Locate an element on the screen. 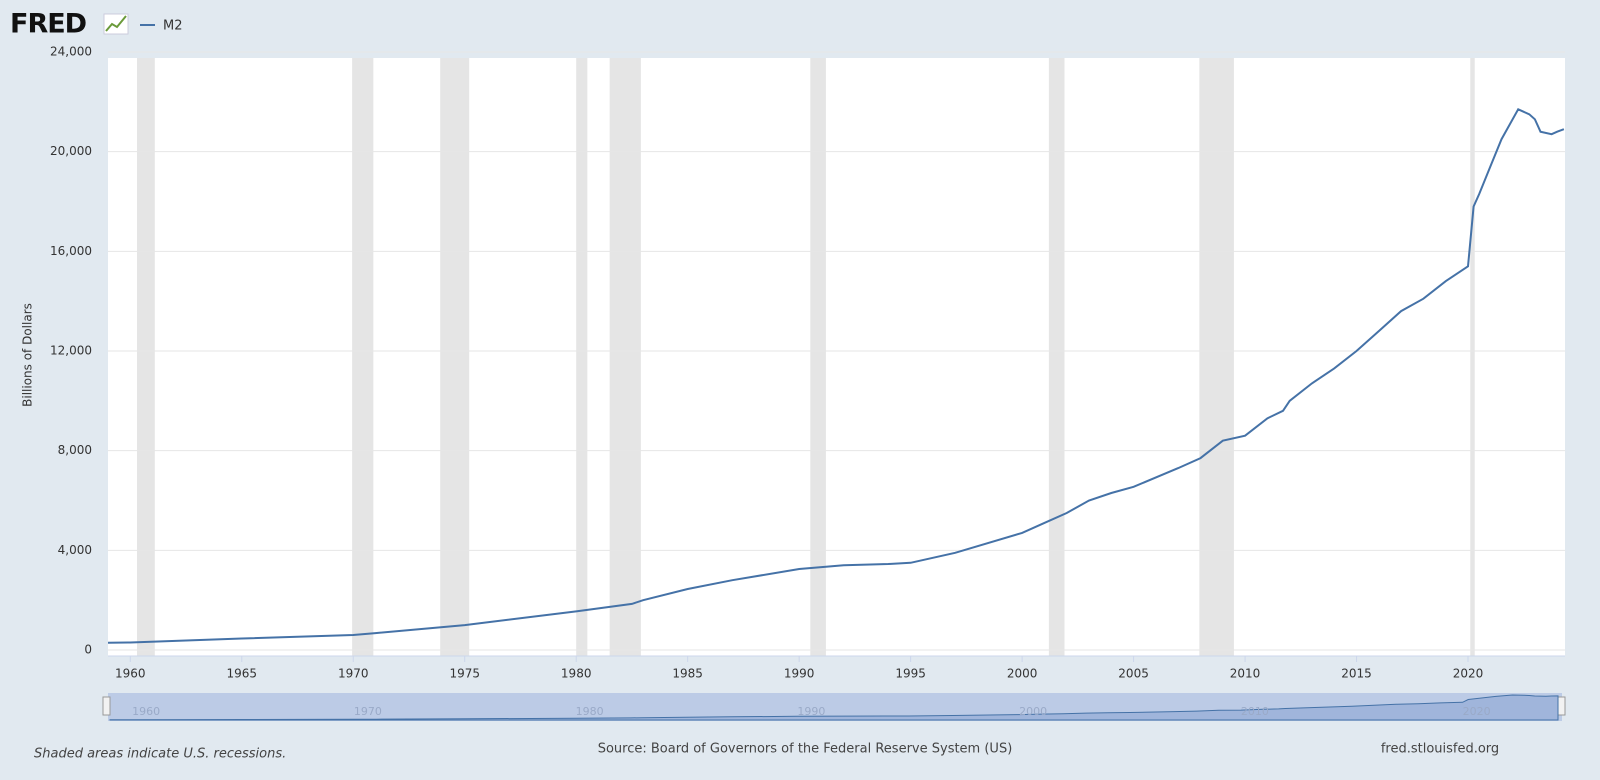  legend-label: M2 is located at coordinates (173, 26).